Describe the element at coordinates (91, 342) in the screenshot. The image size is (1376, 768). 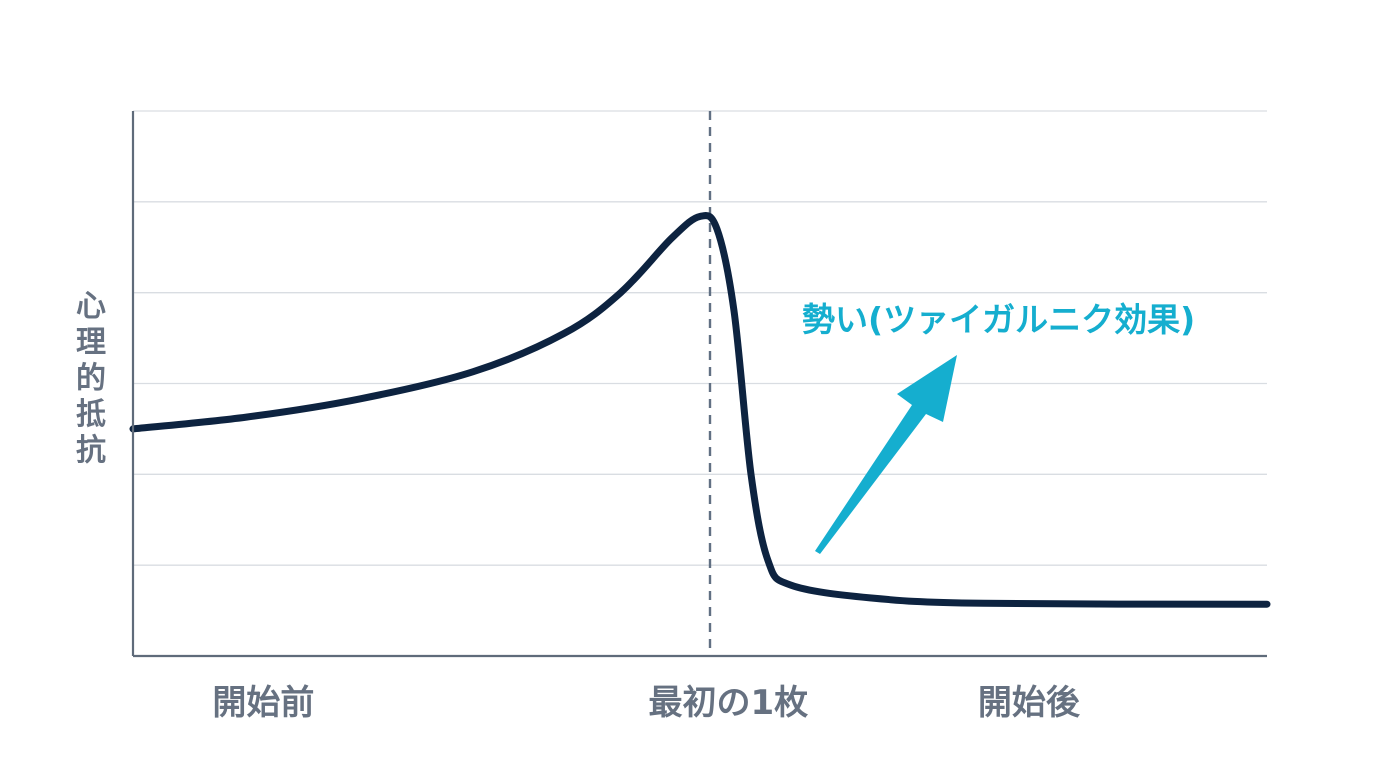
I see `y-axis-title-char: 理` at that location.